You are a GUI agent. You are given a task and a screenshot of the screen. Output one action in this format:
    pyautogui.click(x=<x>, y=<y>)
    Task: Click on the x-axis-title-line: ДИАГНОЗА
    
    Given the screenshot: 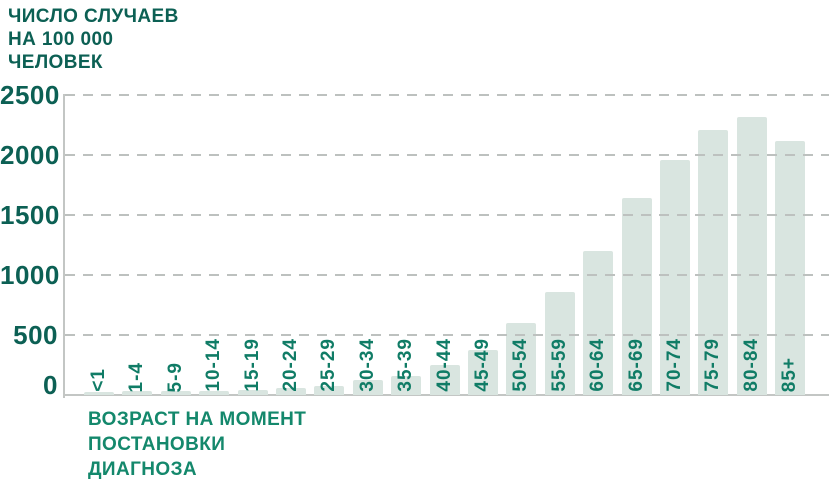 What is the action you would take?
    pyautogui.click(x=143, y=469)
    